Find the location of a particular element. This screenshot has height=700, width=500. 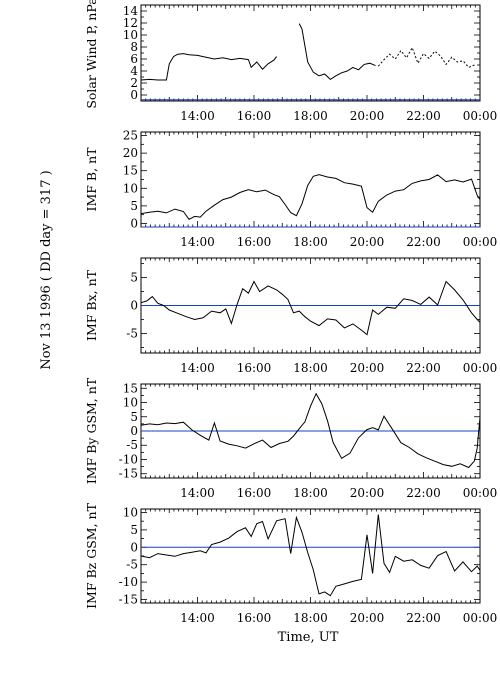

y-axis-label: IMF Bx, nT is located at coordinates (91, 305).